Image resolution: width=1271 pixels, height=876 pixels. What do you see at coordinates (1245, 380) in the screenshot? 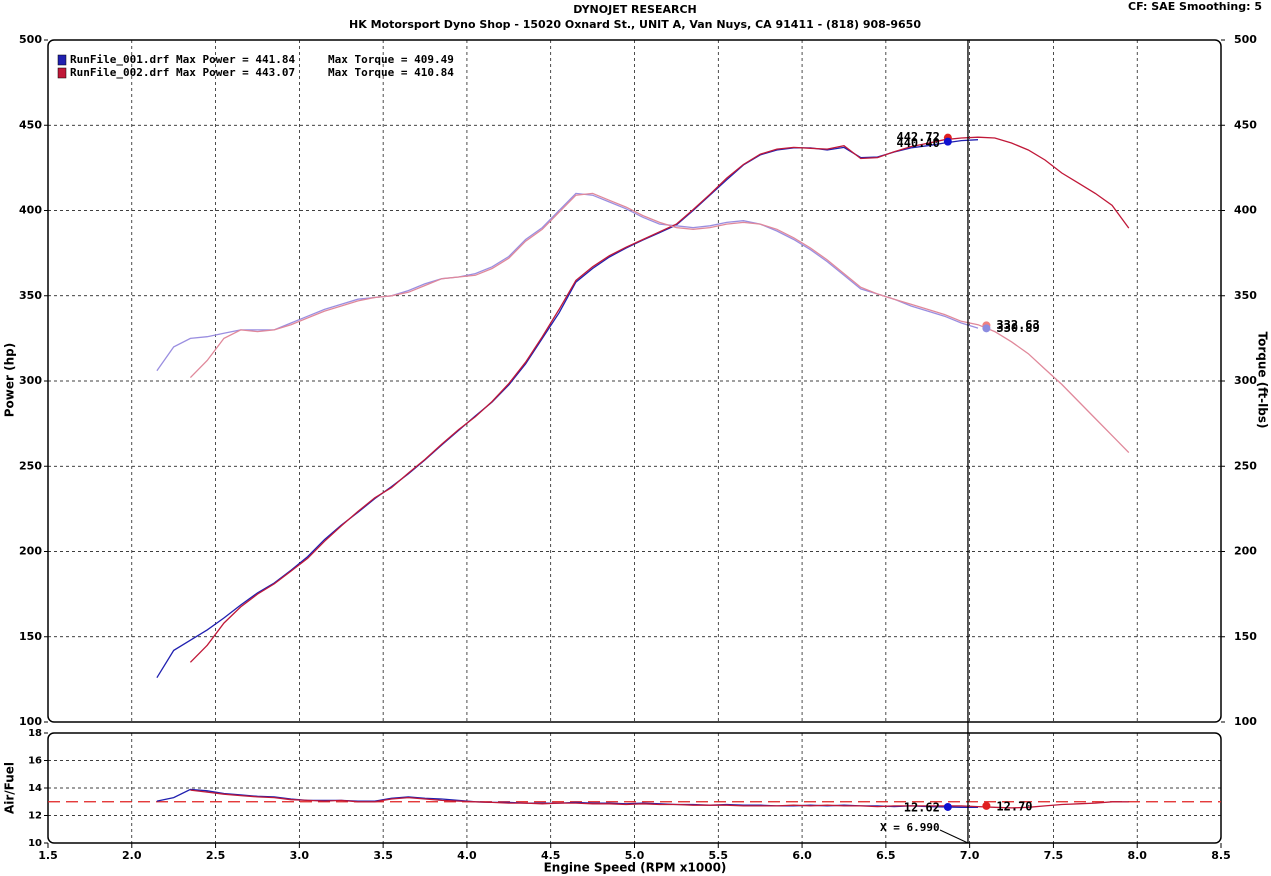
I see `y2-tick-label: 300` at bounding box center [1245, 380].